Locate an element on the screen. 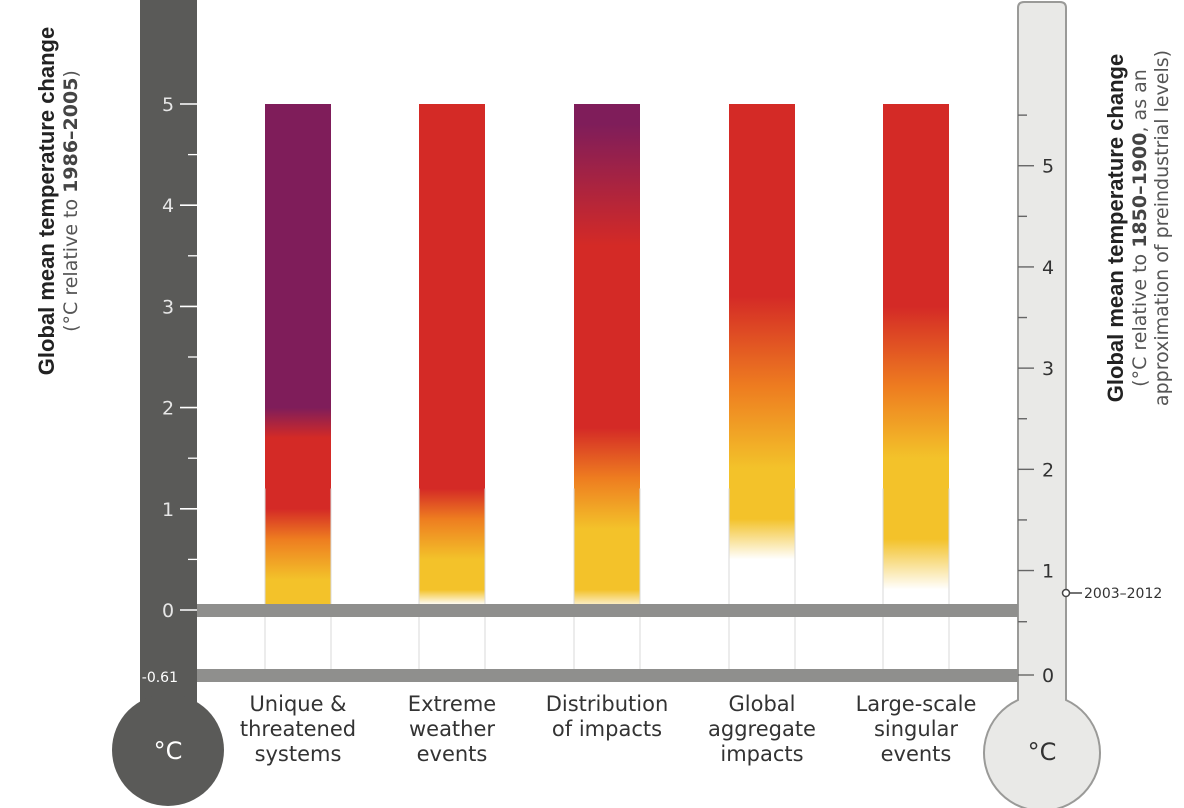 This screenshot has width=1184, height=808. category-label-line: aggregate is located at coordinates (762, 729).